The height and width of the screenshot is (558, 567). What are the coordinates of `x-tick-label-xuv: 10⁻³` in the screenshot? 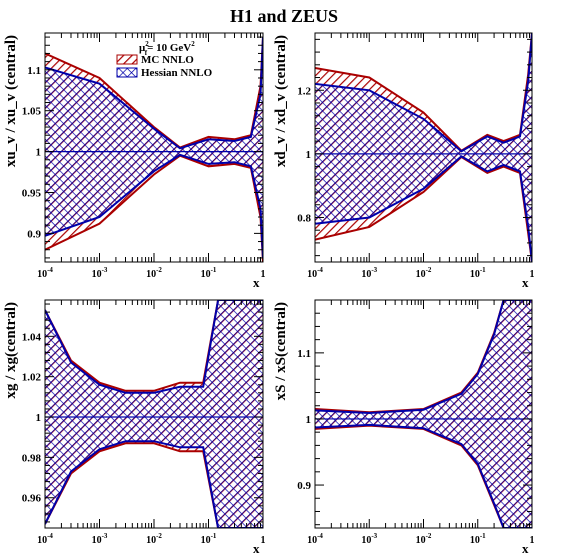 It's located at (100, 273).